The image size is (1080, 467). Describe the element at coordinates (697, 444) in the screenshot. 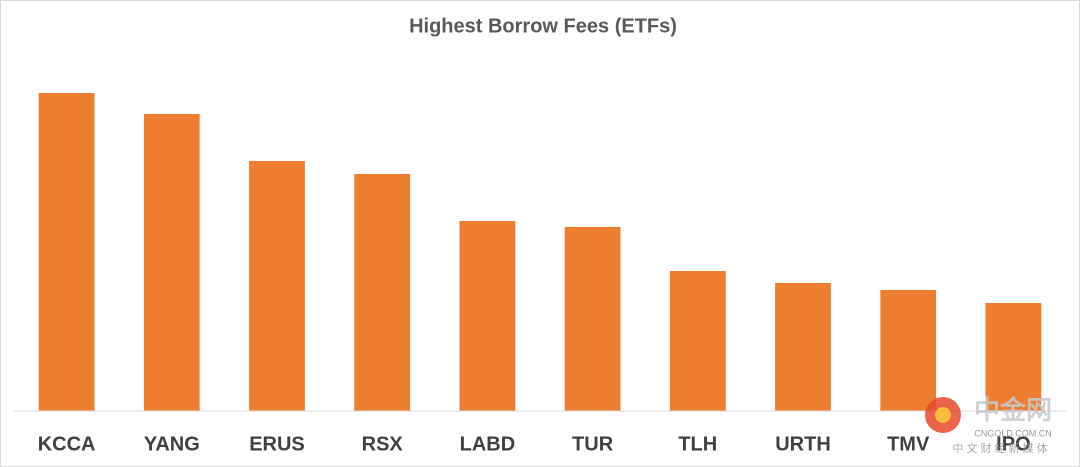

I see `x-tick-label: TLH` at that location.